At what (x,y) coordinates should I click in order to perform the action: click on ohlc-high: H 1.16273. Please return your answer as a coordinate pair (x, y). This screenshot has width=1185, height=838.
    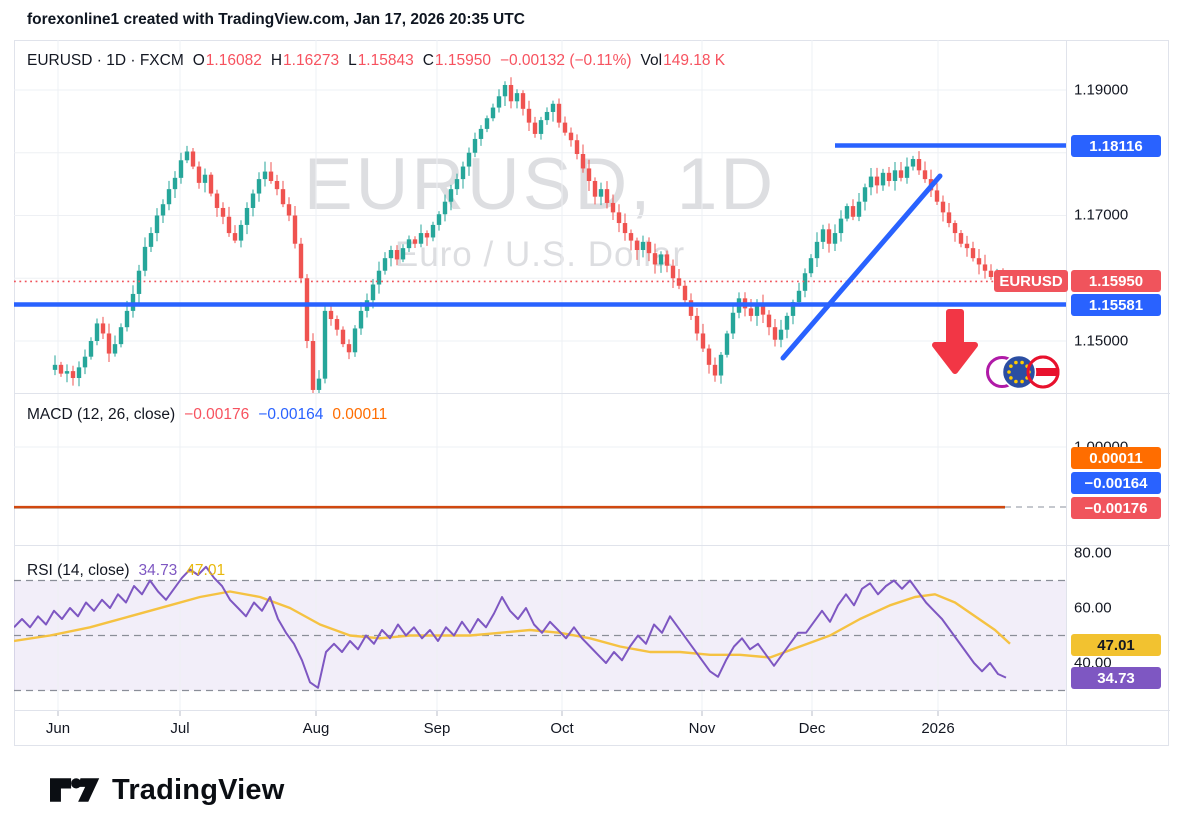
    Looking at the image, I should click on (305, 60).